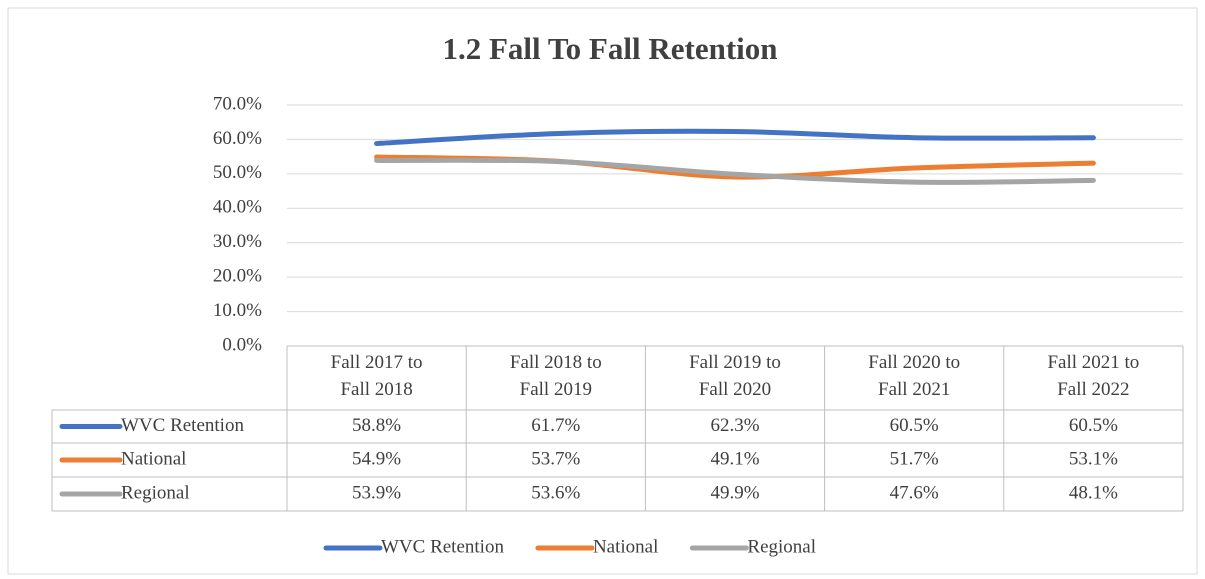 The image size is (1205, 579). Describe the element at coordinates (610, 48) in the screenshot. I see `chart-title: 1.2 Fall To Fall Retention` at that location.